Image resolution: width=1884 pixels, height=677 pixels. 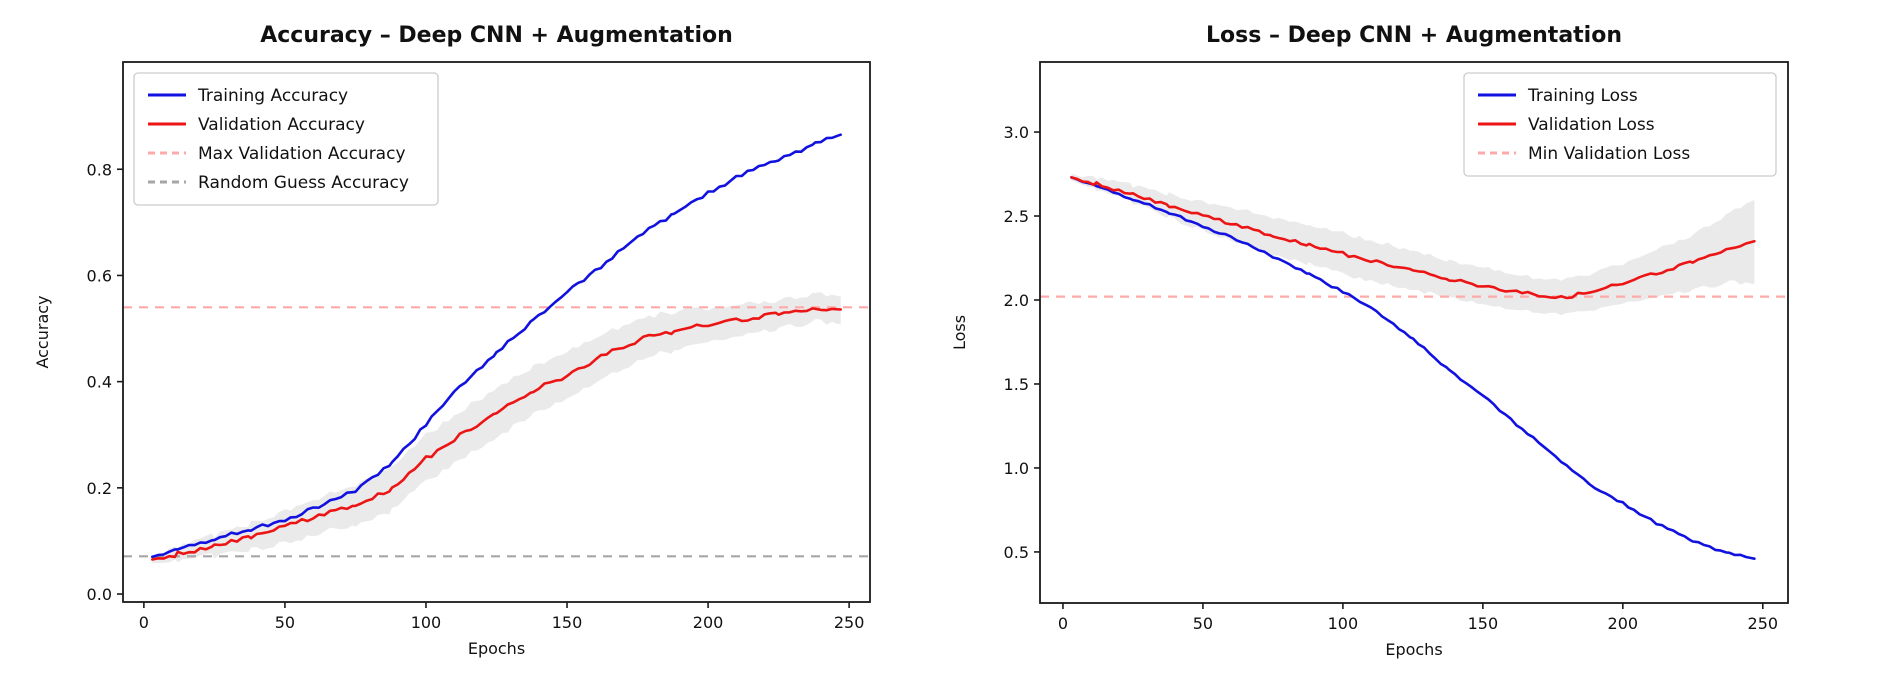 I want to click on y-tick-label: 0.5, so click(x=1016, y=552).